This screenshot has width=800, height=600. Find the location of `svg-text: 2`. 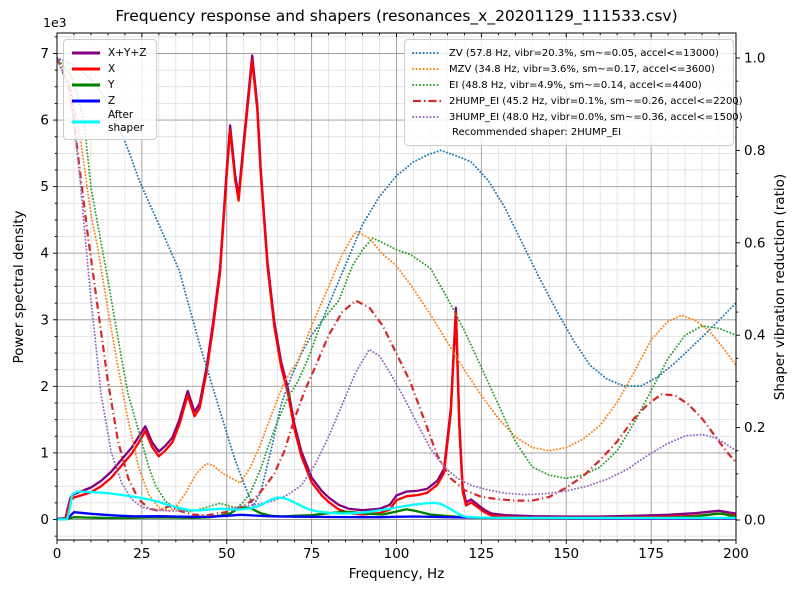

svg-text: 2 is located at coordinates (44, 387).